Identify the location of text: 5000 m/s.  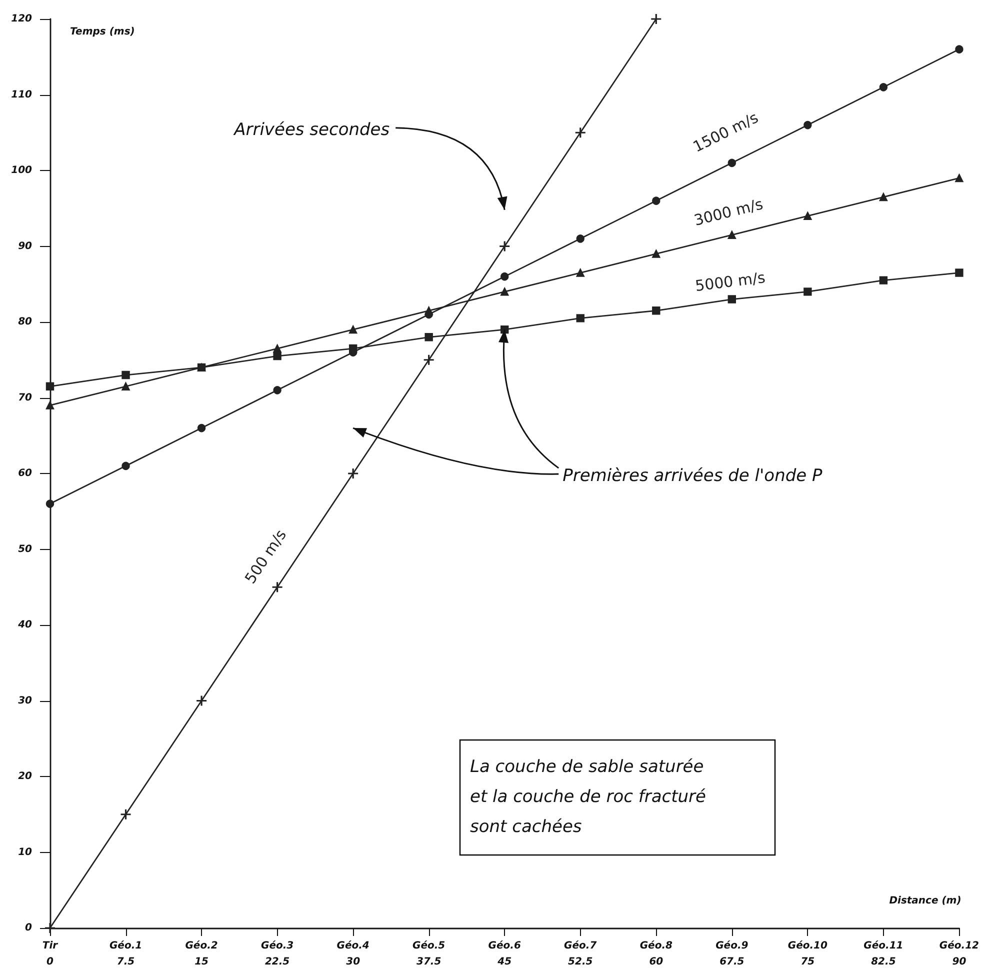
(730, 282).